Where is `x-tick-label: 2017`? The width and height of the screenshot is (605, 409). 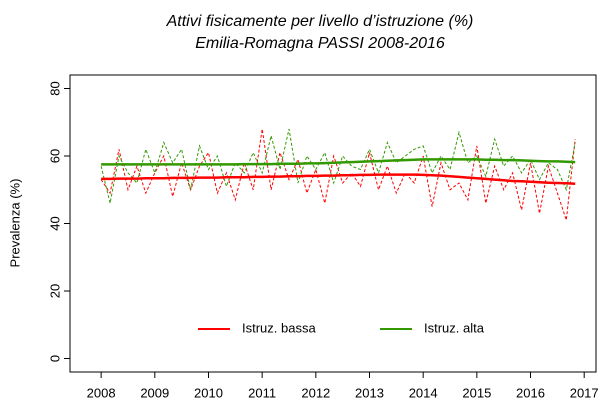 x-tick-label: 2017 is located at coordinates (584, 392).